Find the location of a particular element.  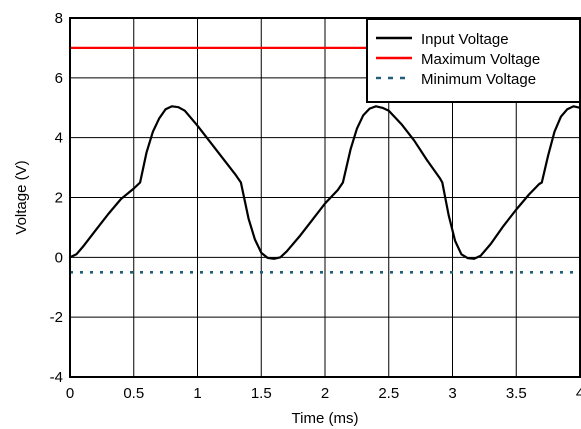

x-tick-label: 0 is located at coordinates (70, 393).